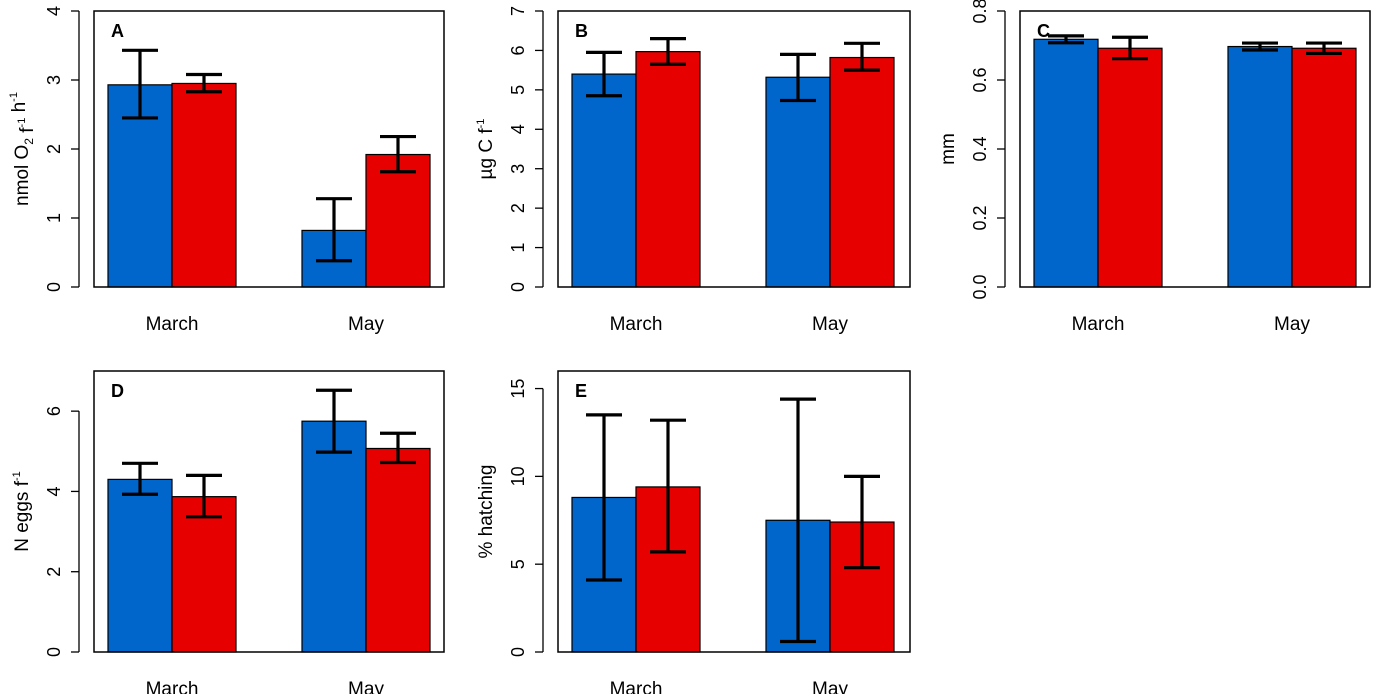 This screenshot has height=694, width=1377. I want to click on y-tick-label: 10, so click(518, 476).